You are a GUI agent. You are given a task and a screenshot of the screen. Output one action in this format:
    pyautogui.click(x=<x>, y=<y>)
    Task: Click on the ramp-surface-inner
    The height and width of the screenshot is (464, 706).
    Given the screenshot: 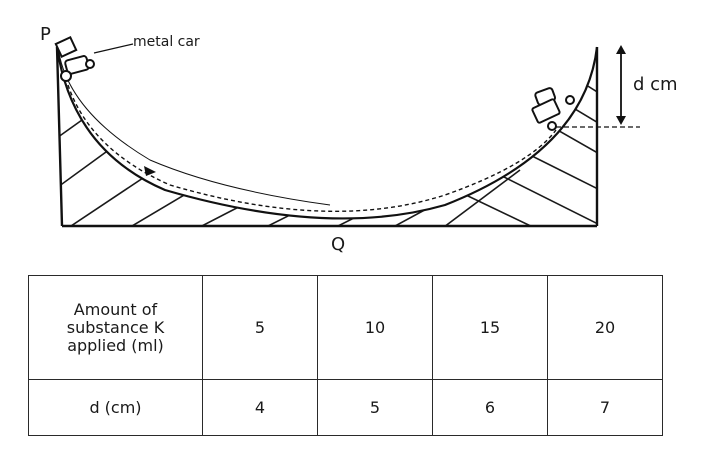 What is the action you would take?
    pyautogui.click(x=194, y=126)
    